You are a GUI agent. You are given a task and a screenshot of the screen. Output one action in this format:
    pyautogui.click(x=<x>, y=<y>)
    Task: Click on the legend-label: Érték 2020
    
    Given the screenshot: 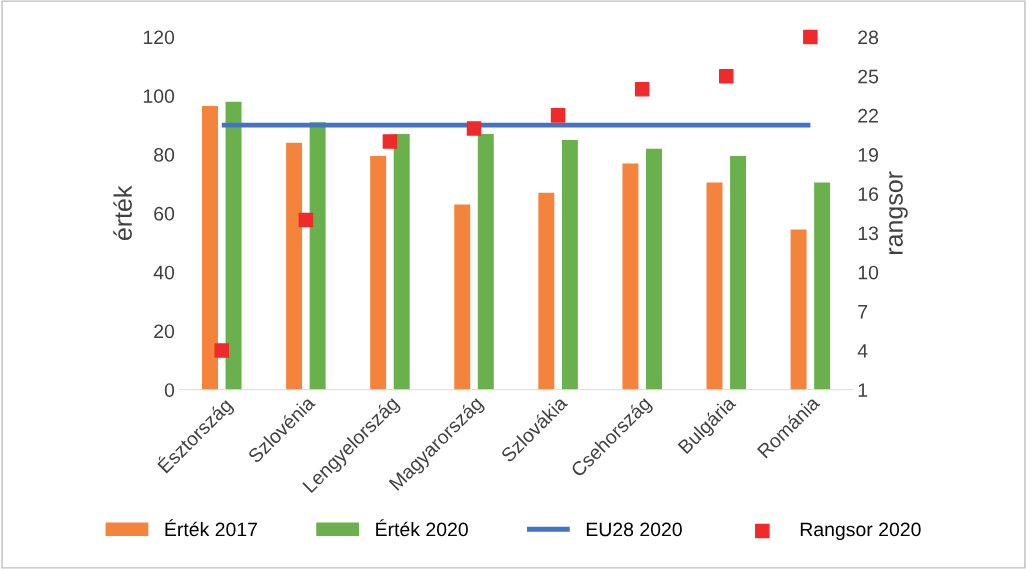 What is the action you would take?
    pyautogui.click(x=422, y=528)
    